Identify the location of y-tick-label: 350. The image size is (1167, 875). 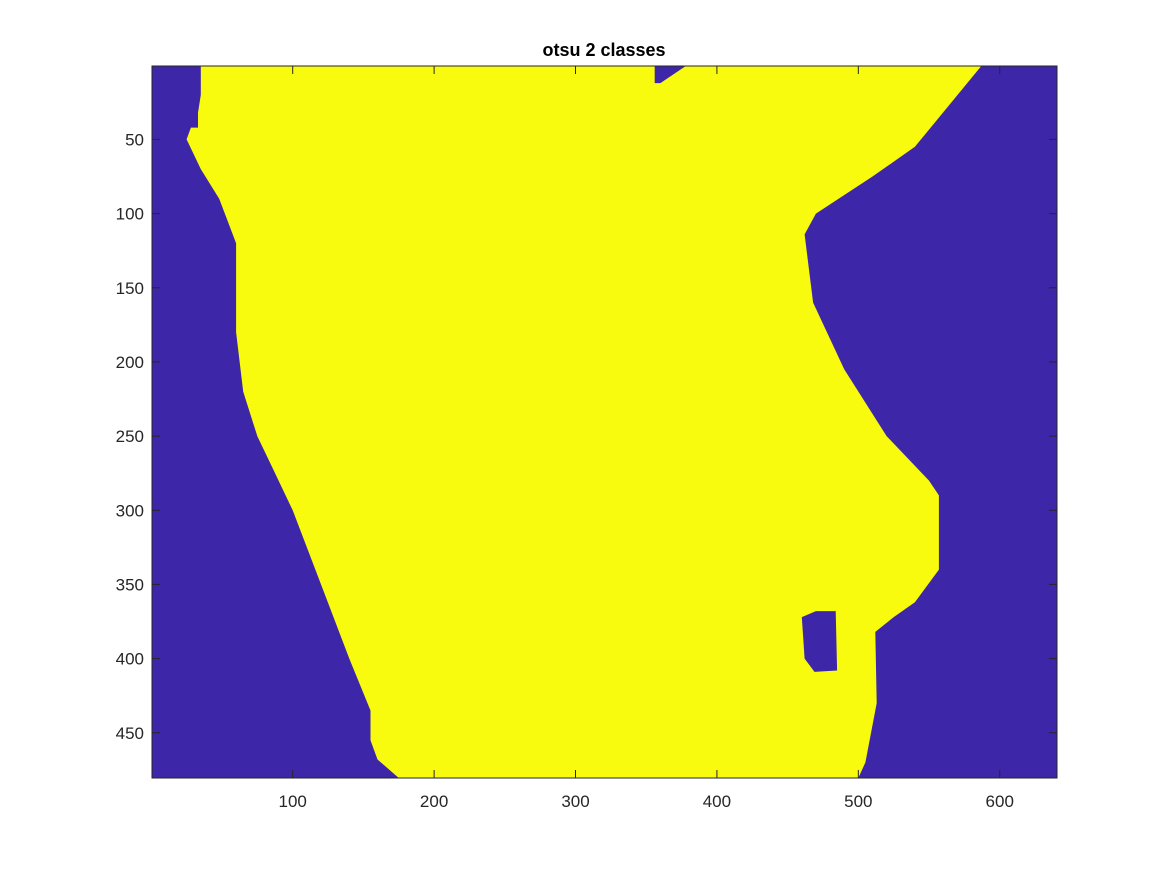
(130, 584).